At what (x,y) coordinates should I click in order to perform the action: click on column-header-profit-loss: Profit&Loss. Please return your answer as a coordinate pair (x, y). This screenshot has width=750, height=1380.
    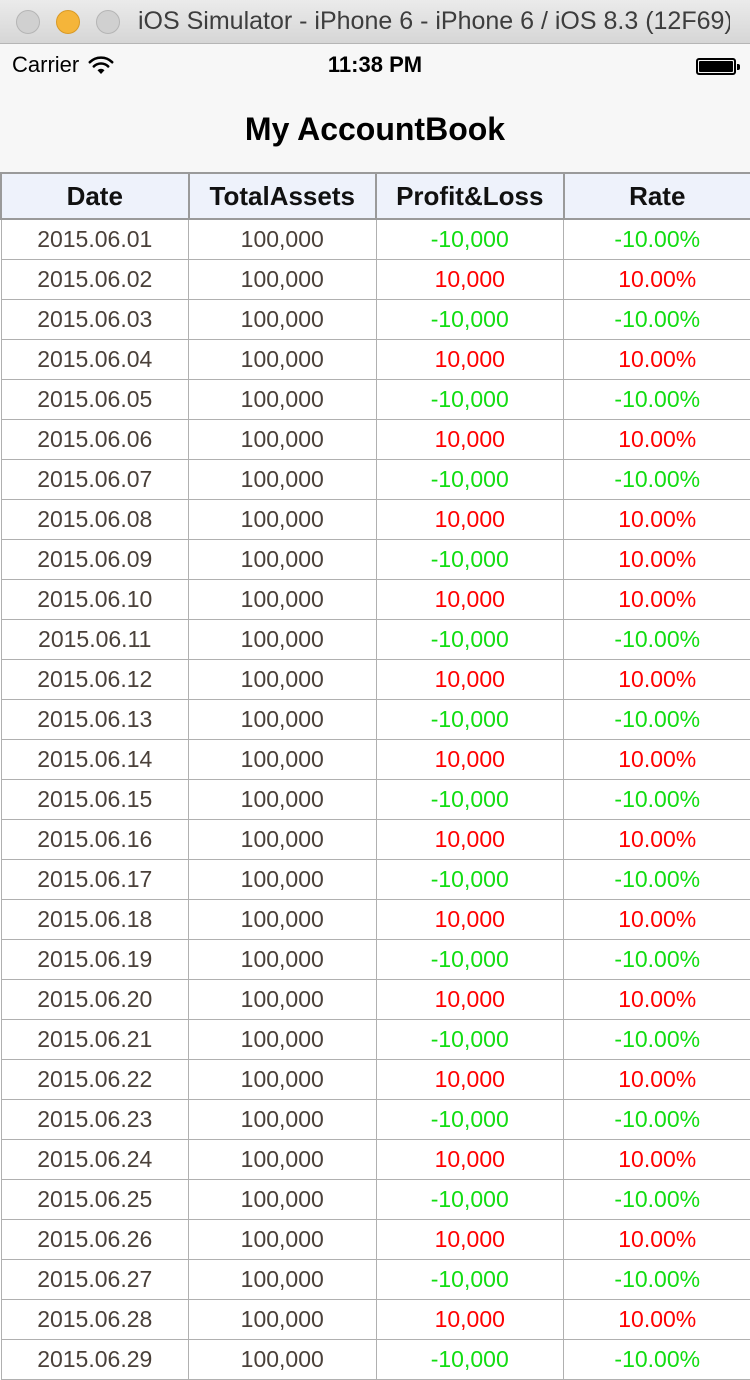
    Looking at the image, I should click on (470, 196).